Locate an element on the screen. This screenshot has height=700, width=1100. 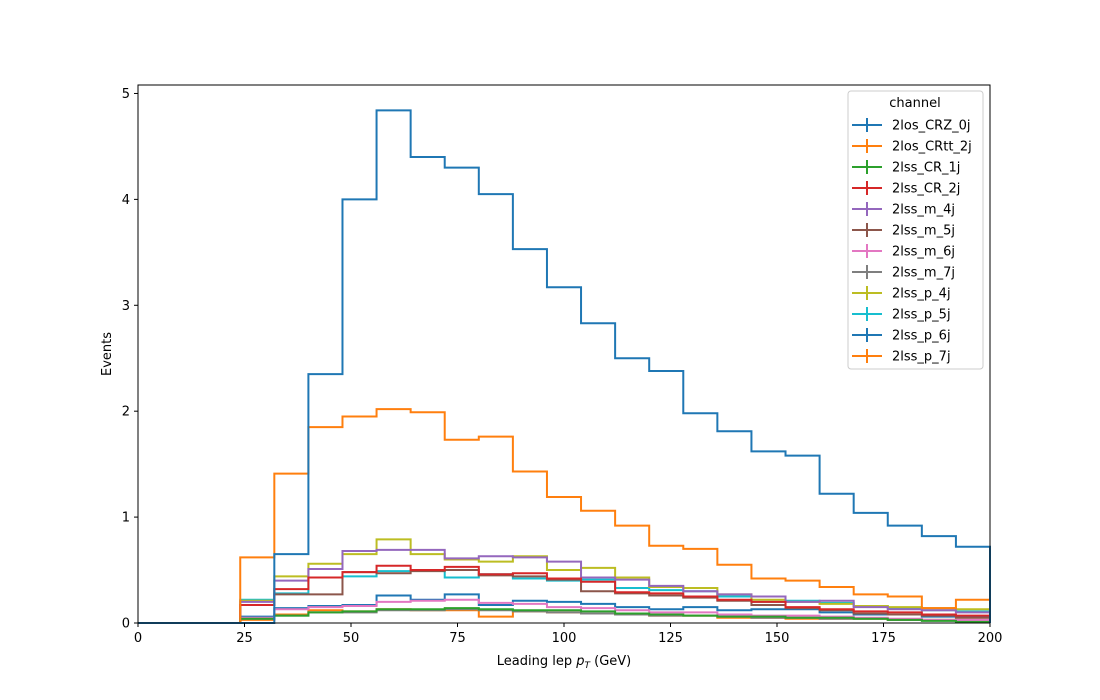
series-line-2lss_m_5j is located at coordinates (564, 596).